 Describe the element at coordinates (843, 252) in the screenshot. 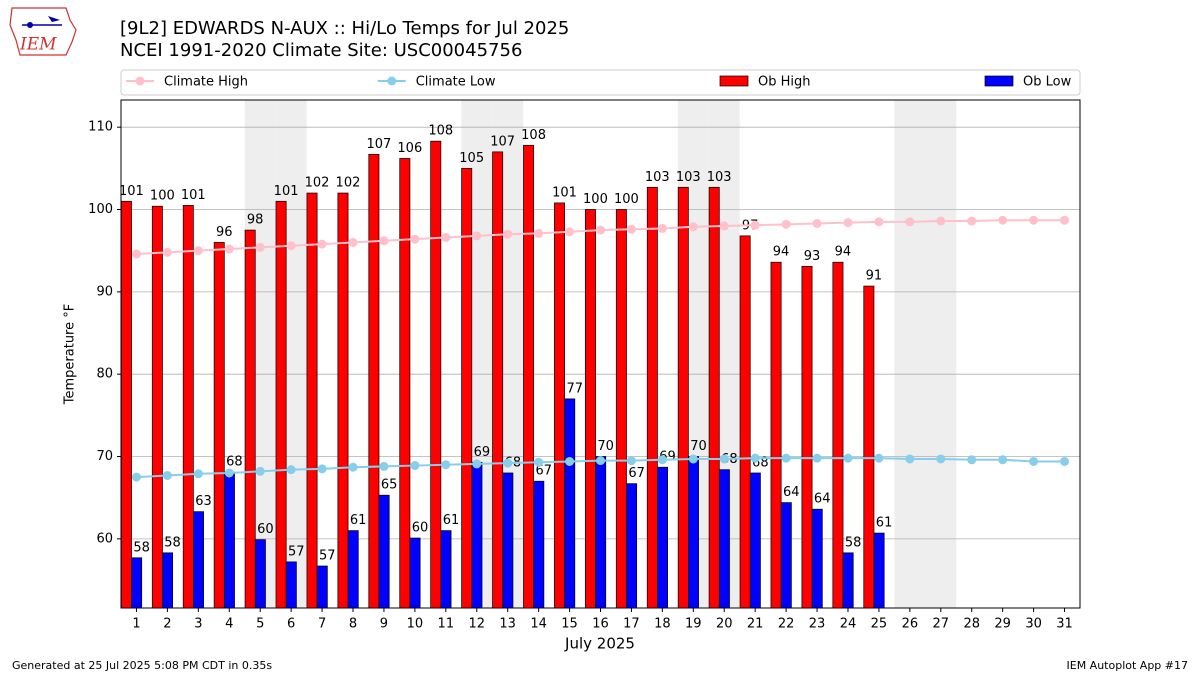

I see `bar-value-label: 94` at that location.